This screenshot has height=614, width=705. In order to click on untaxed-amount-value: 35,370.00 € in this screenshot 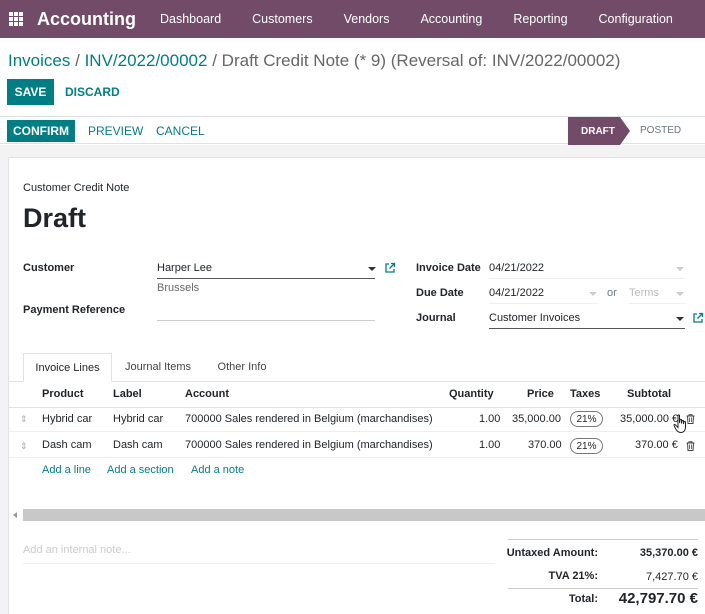, I will do `click(668, 553)`.